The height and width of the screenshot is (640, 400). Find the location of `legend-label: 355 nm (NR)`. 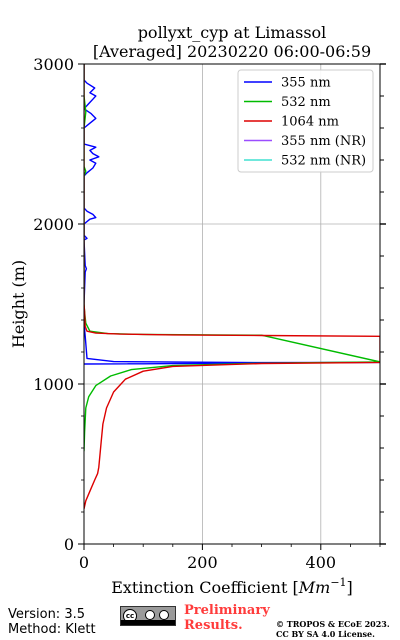

legend-label: 355 nm (NR) is located at coordinates (323, 141).